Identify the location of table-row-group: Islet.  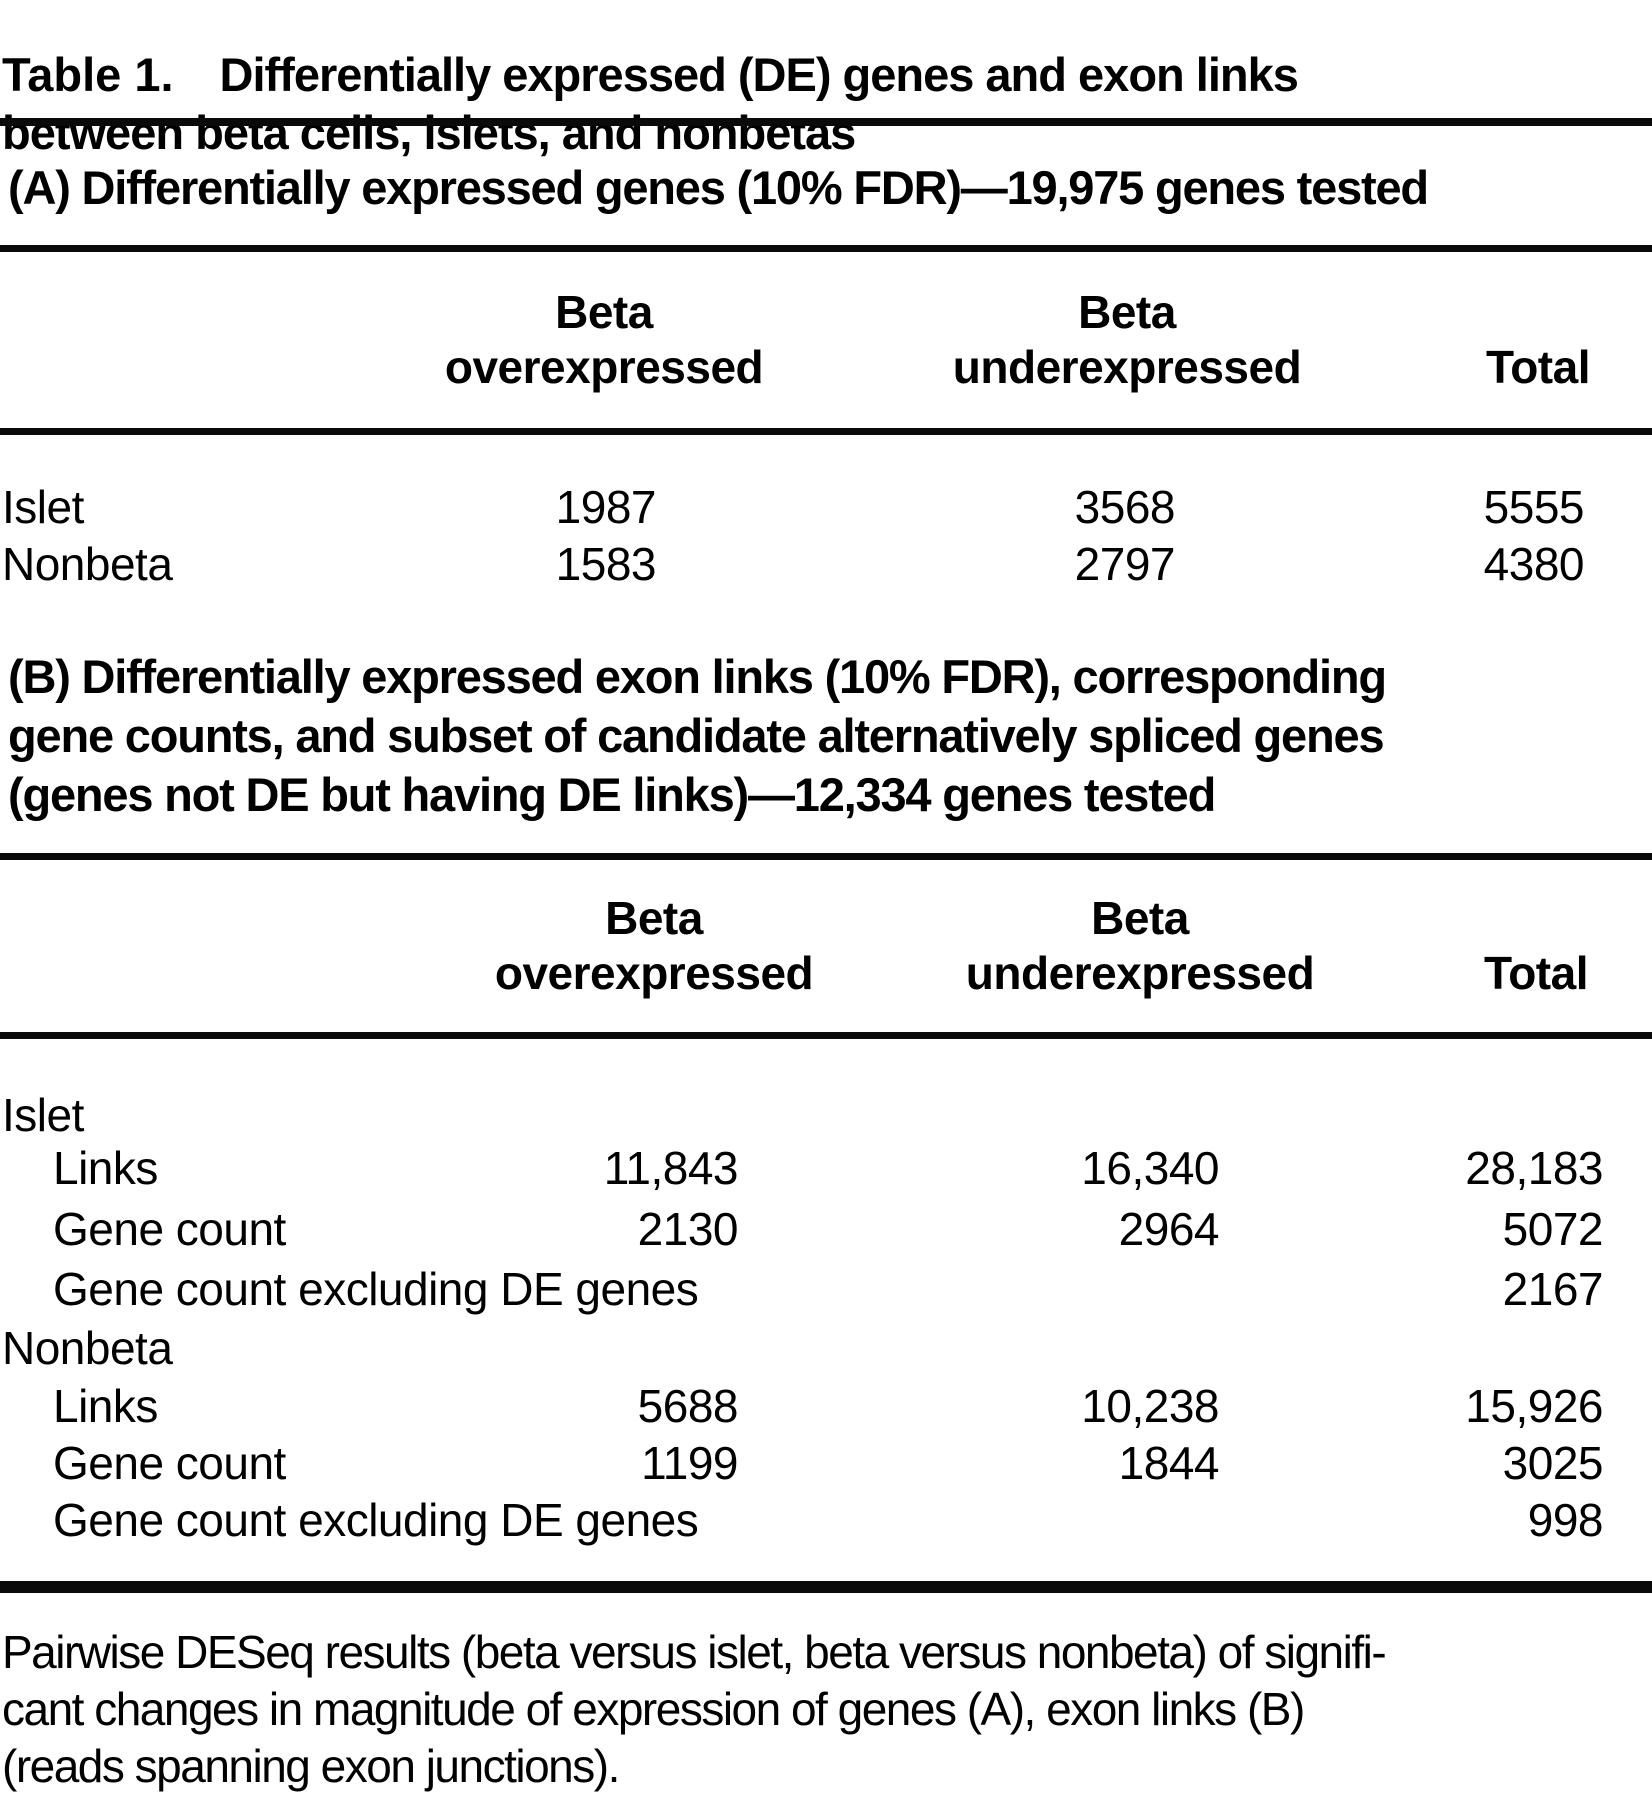
(826, 1115).